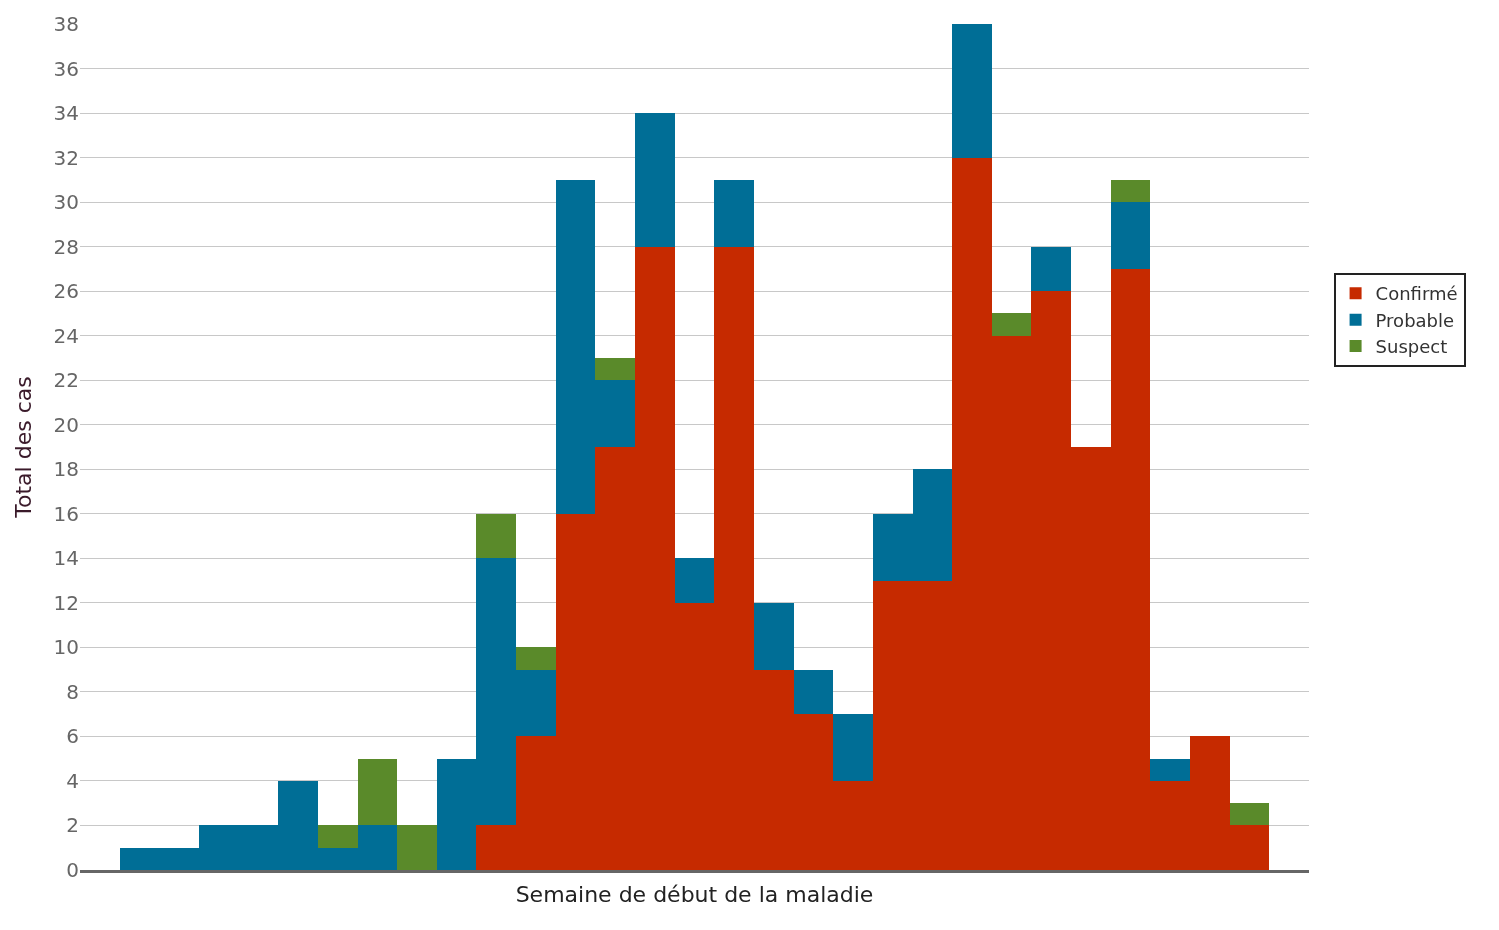 The image size is (1499, 930). I want to click on y-tick-label: 12, so click(66, 602).